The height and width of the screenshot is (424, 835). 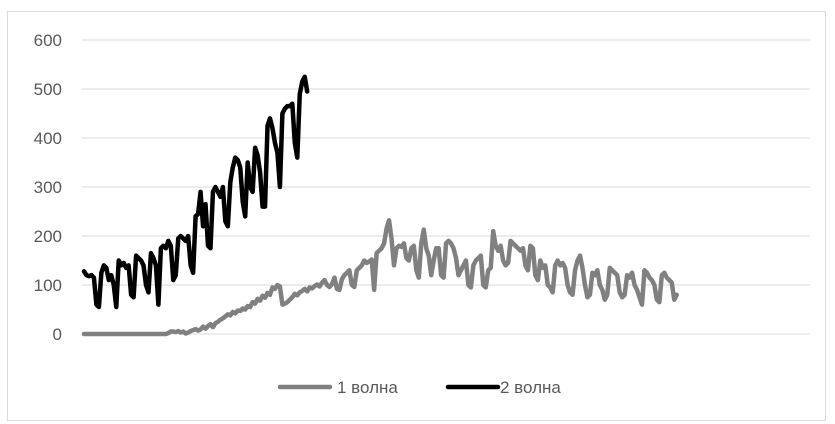 What do you see at coordinates (48, 236) in the screenshot?
I see `y-tick-label: 200` at bounding box center [48, 236].